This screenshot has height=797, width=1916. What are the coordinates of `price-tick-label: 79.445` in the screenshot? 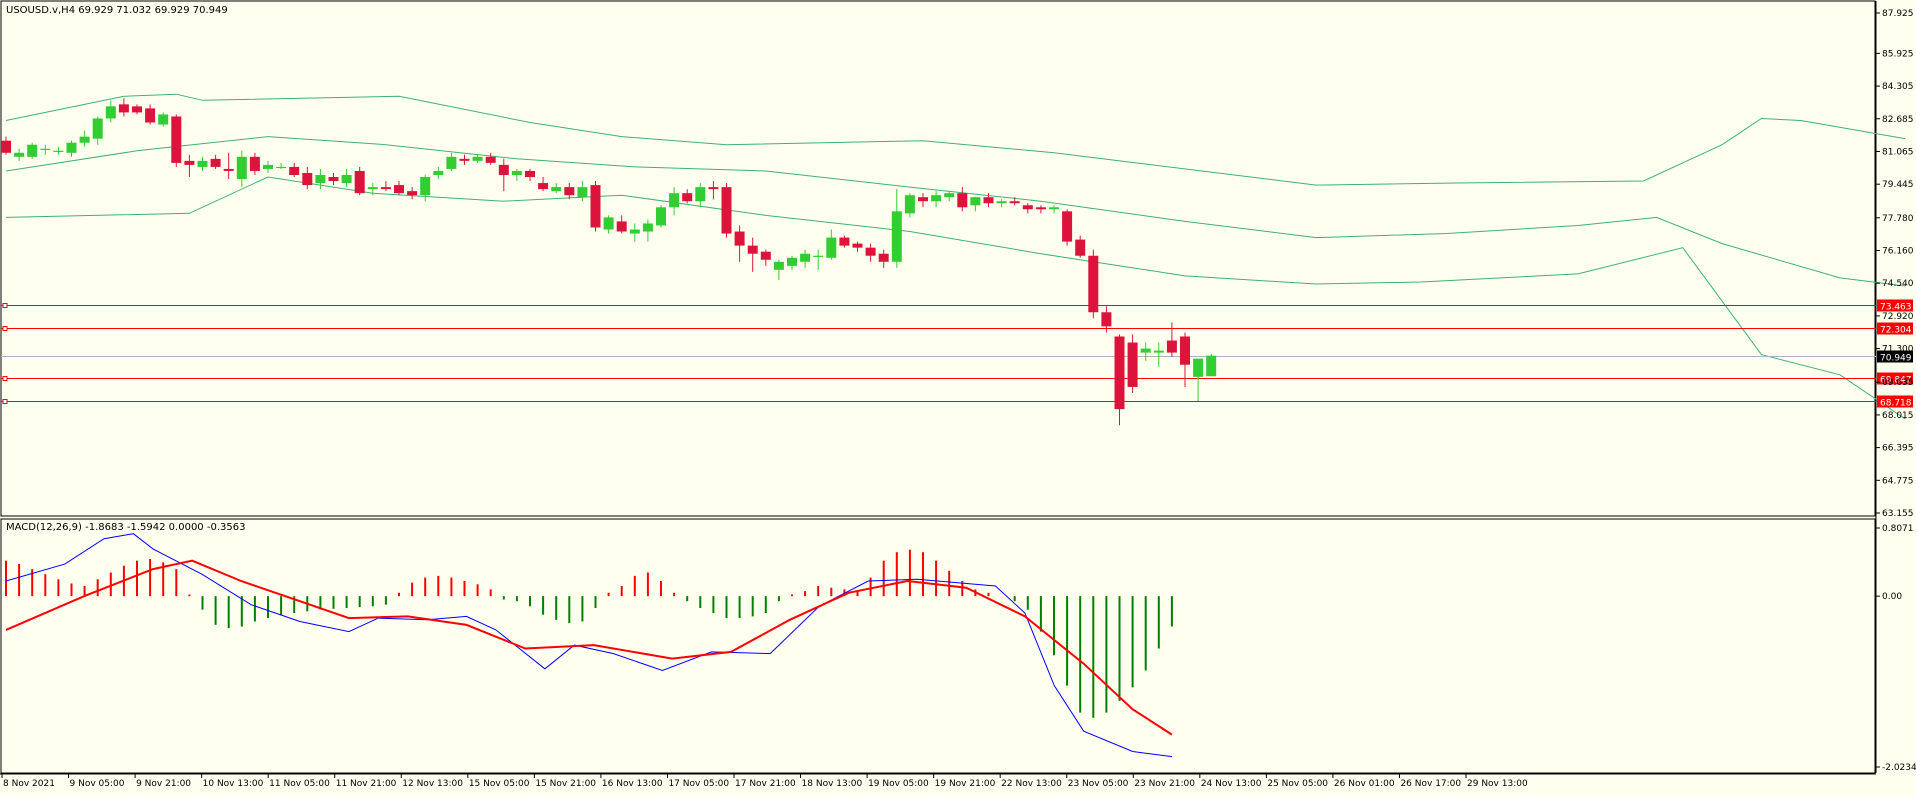 It's located at (1898, 185).